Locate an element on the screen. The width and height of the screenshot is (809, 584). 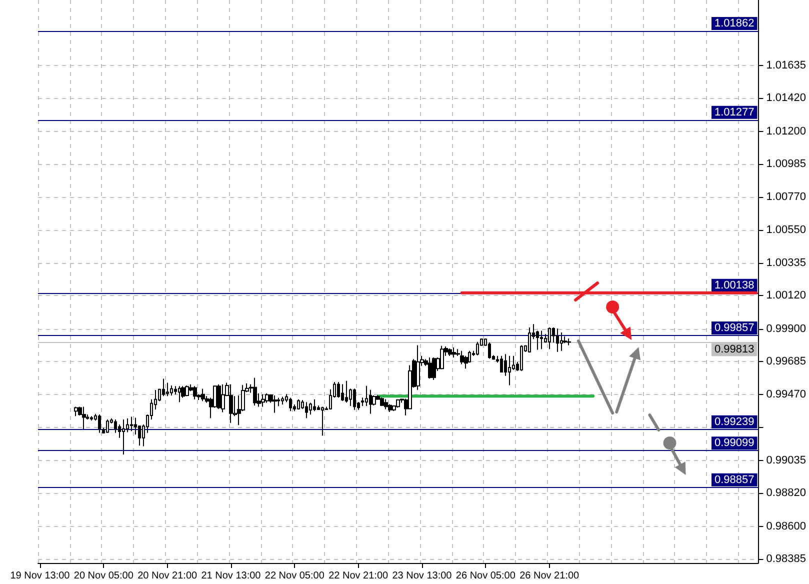
ref-line-label: 0.99099 is located at coordinates (734, 443).